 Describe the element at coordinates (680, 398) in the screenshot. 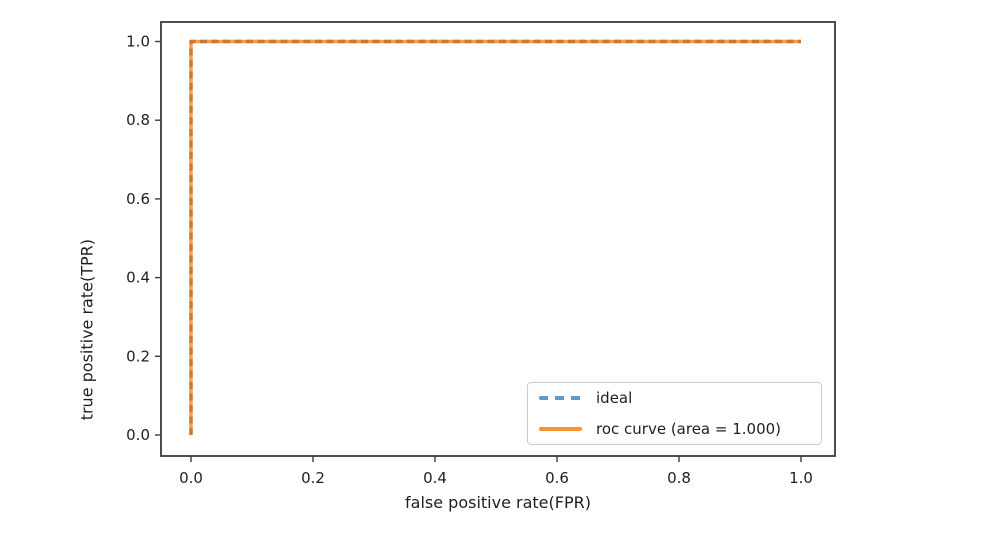

I see `legend-entry-ideal: ideal` at that location.